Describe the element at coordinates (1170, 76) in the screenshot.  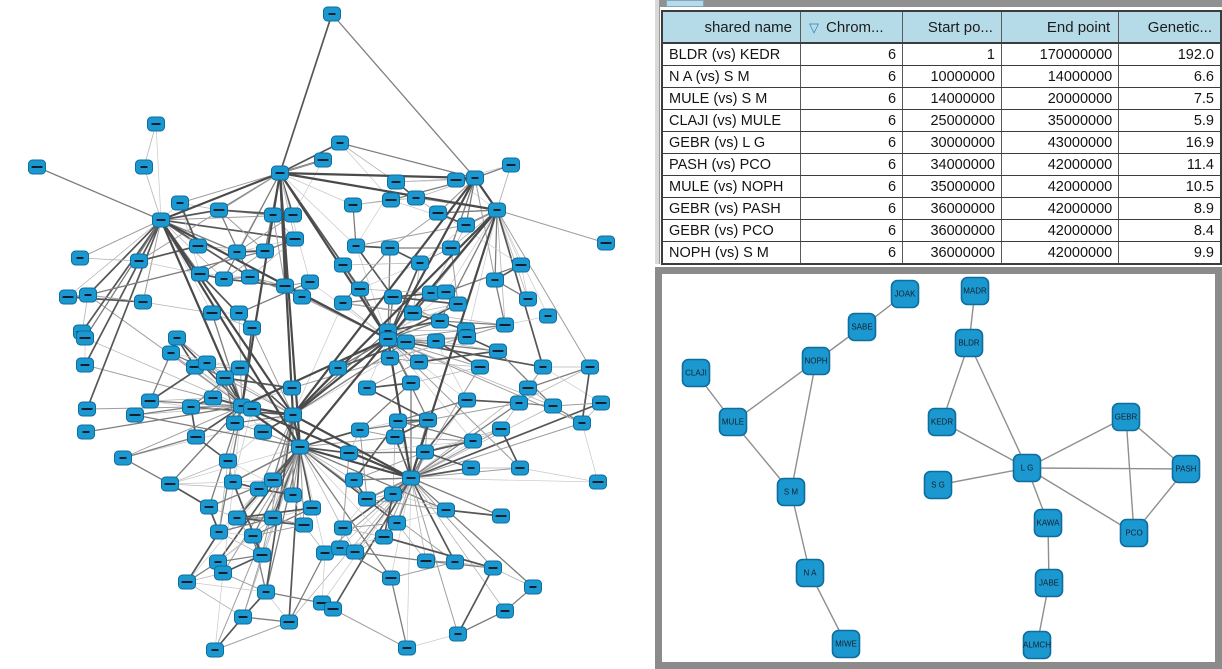
I see `cell-genetic-distance: 6.6` at that location.